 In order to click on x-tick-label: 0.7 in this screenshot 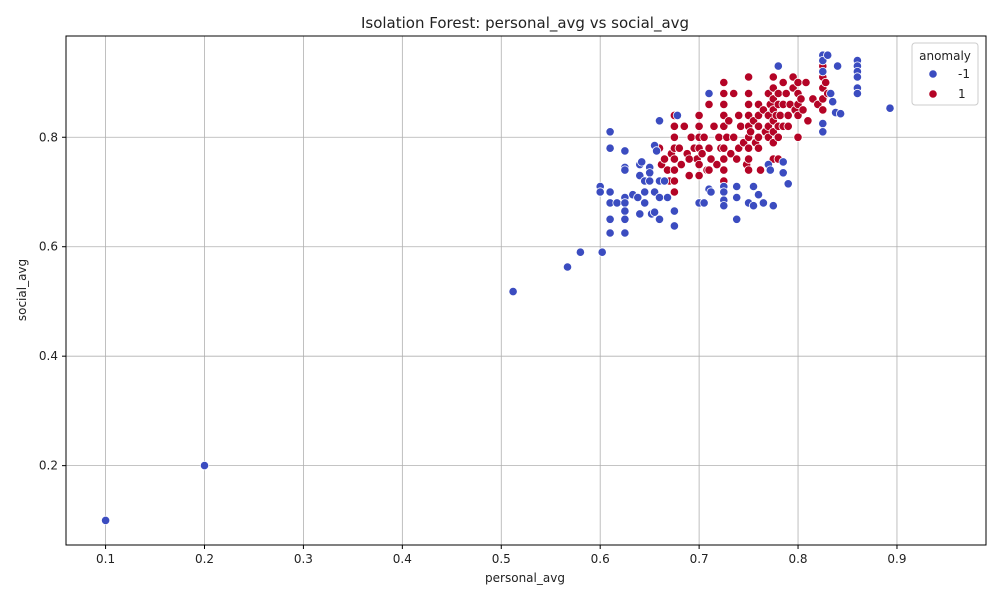, I will do `click(699, 559)`.